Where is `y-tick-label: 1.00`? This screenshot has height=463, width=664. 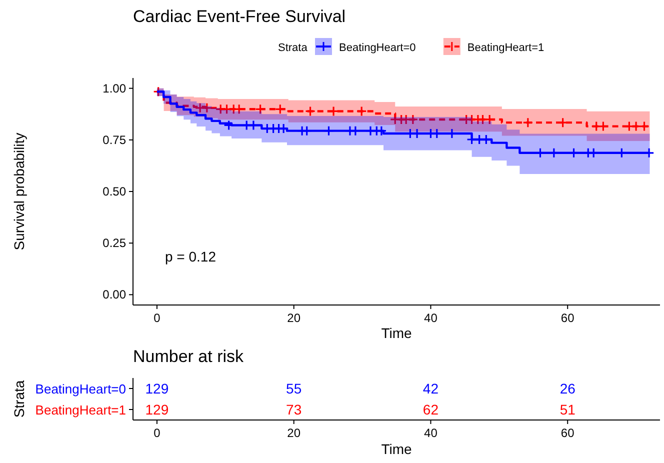
y-tick-label: 1.00 is located at coordinates (114, 88).